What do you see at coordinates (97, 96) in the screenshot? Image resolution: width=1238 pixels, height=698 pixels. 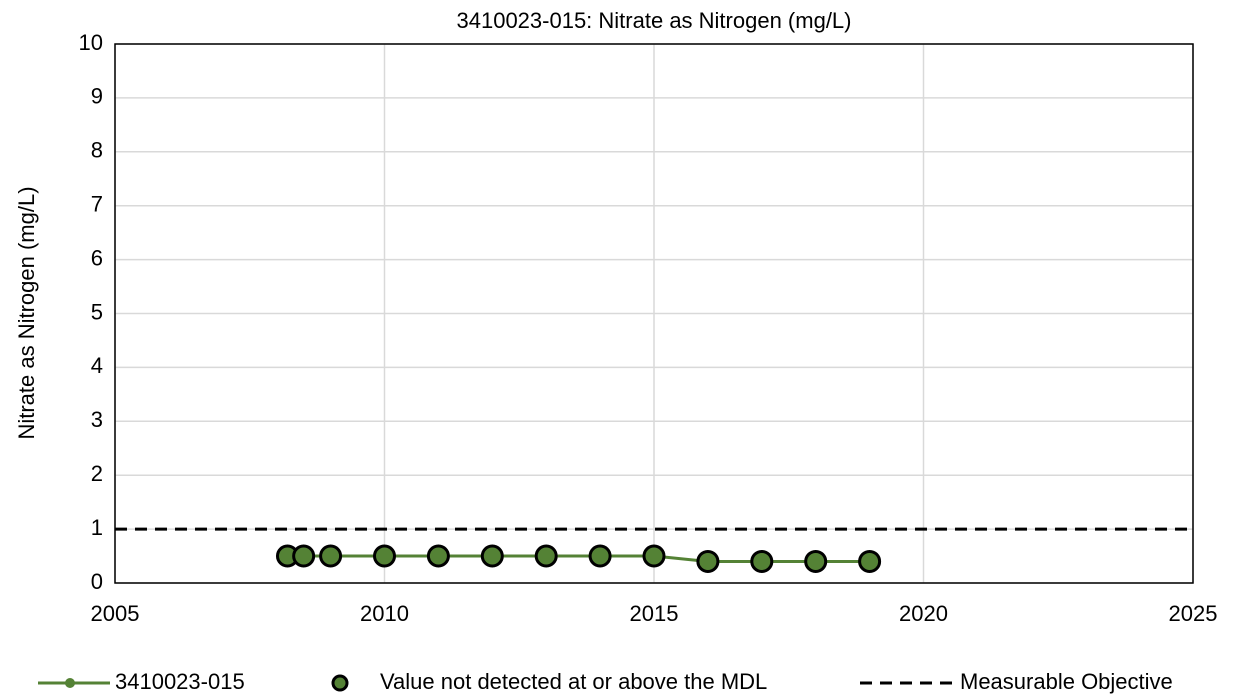 I see `y-tick-label: 9` at bounding box center [97, 96].